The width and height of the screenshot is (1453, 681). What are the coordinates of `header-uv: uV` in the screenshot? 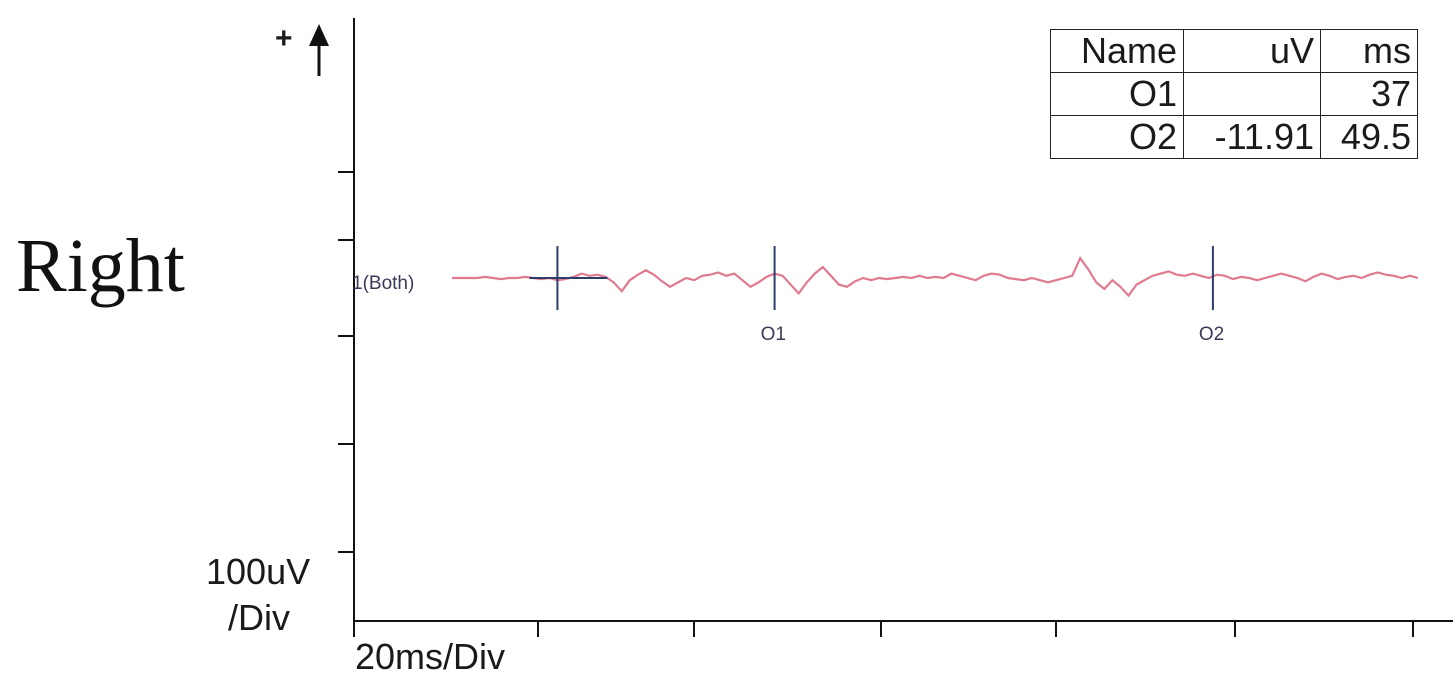 It's located at (1252, 51).